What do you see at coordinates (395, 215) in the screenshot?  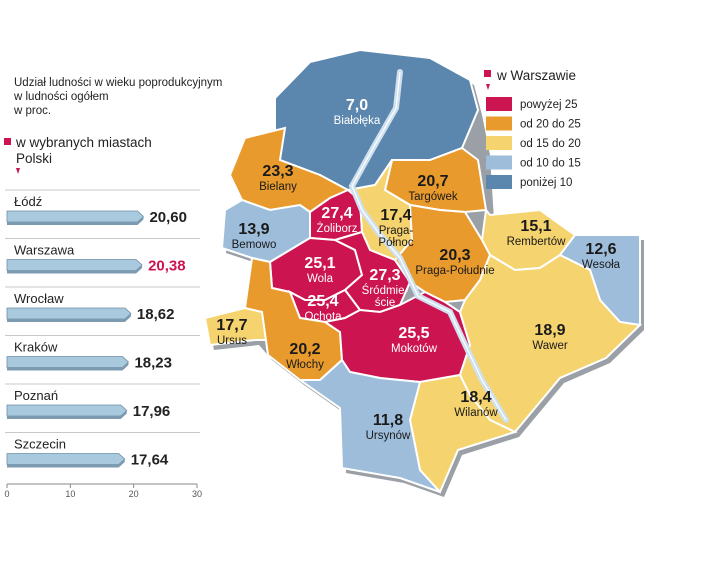 I see `district-value-label: 17,4` at bounding box center [395, 215].